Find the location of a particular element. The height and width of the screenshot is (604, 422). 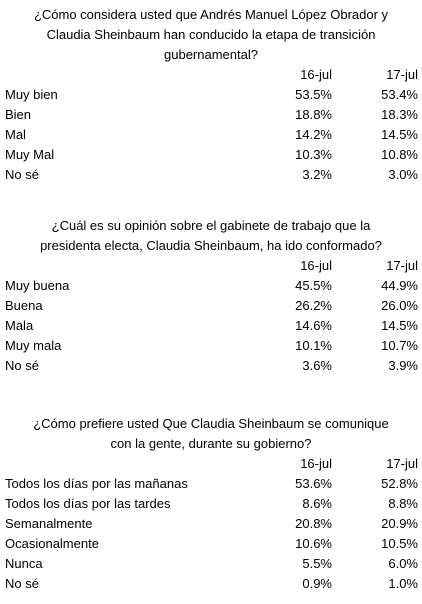

table-row: Mal 14.2% 14.5% is located at coordinates (211, 135).